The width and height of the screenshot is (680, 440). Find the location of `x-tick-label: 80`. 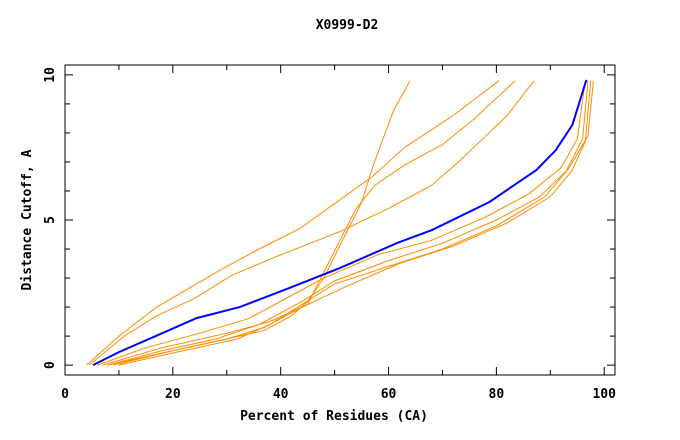

x-tick-label: 80 is located at coordinates (497, 394).